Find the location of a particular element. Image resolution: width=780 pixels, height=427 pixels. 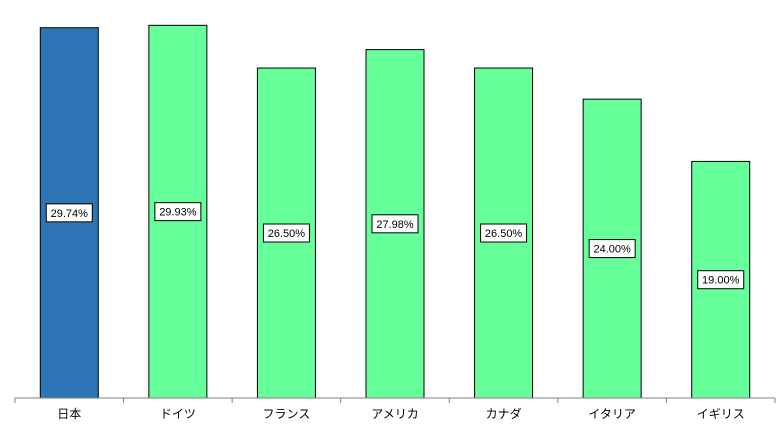

x-tick-label: 日本 is located at coordinates (69, 414).